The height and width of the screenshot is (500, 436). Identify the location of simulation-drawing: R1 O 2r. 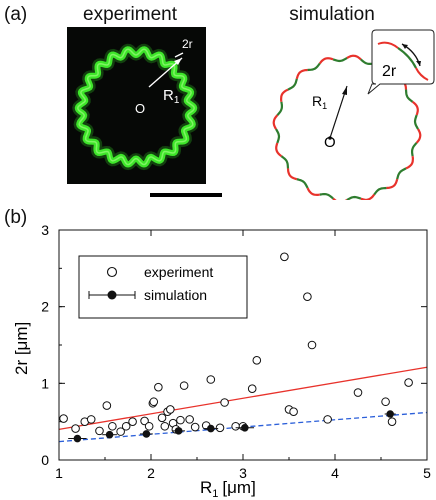
(353, 114).